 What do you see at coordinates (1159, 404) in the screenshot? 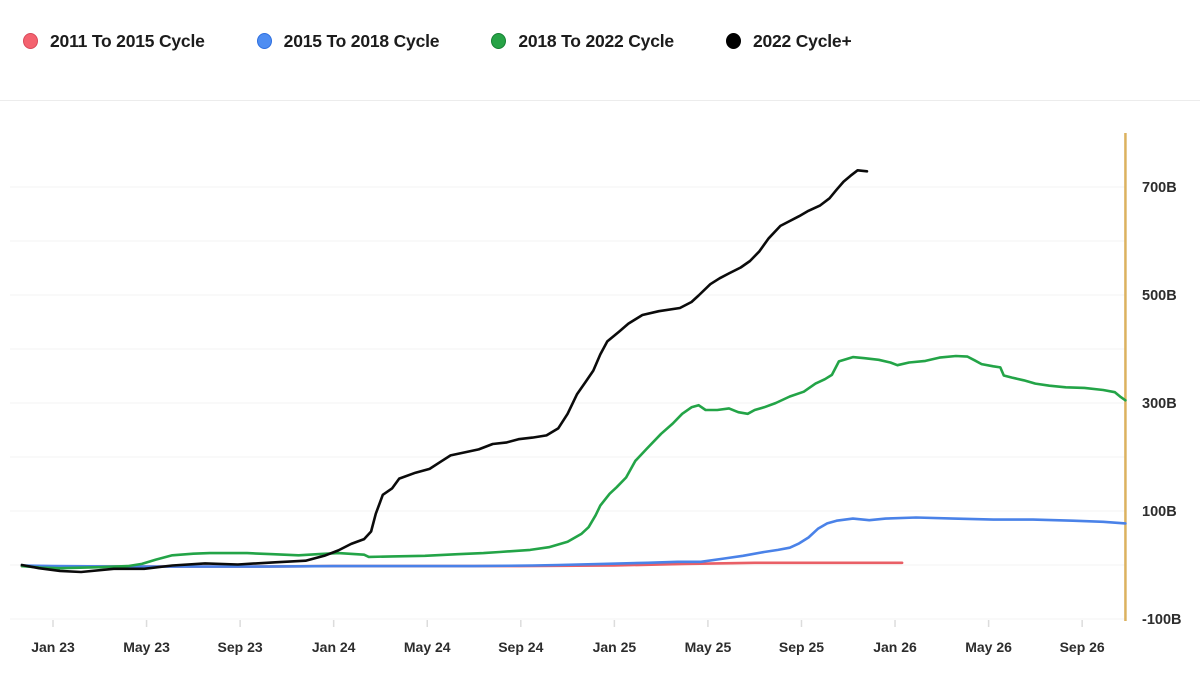
I see `y-axis-label: 300B` at bounding box center [1159, 404].